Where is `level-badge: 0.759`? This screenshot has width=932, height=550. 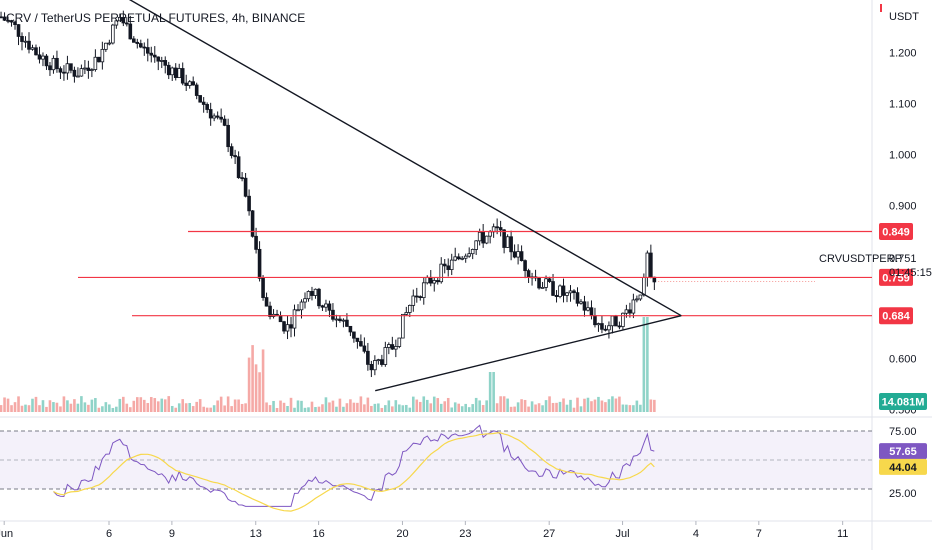
level-badge: 0.759 is located at coordinates (896, 278).